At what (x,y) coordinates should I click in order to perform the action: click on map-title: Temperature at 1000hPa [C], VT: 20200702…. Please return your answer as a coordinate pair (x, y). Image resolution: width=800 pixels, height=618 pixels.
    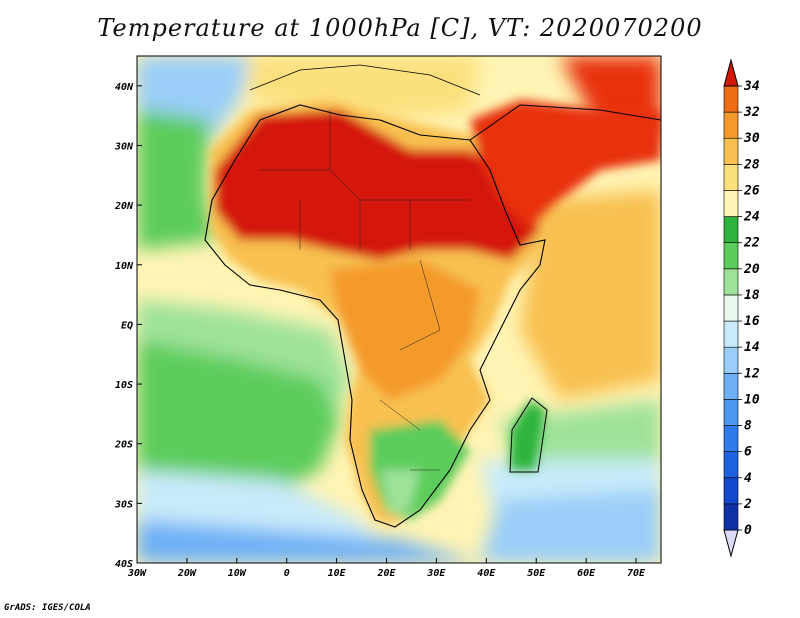
    Looking at the image, I should click on (400, 28).